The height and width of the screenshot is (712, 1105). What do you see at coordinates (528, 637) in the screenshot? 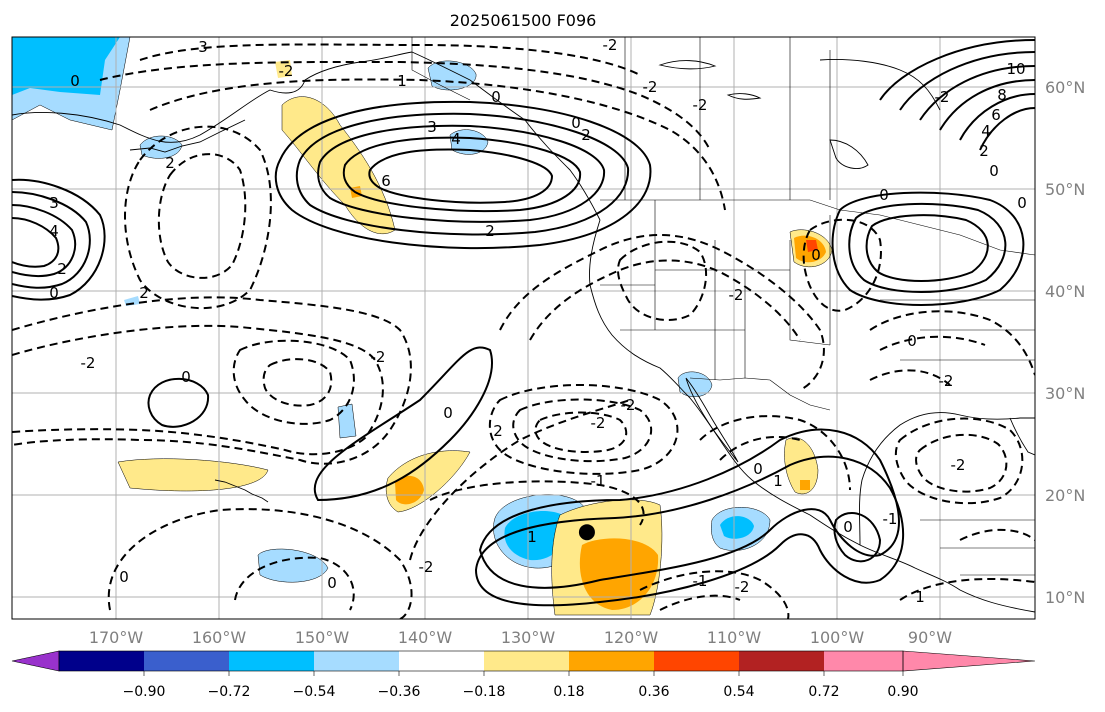
I see `lon-label: 130°W` at bounding box center [528, 637].